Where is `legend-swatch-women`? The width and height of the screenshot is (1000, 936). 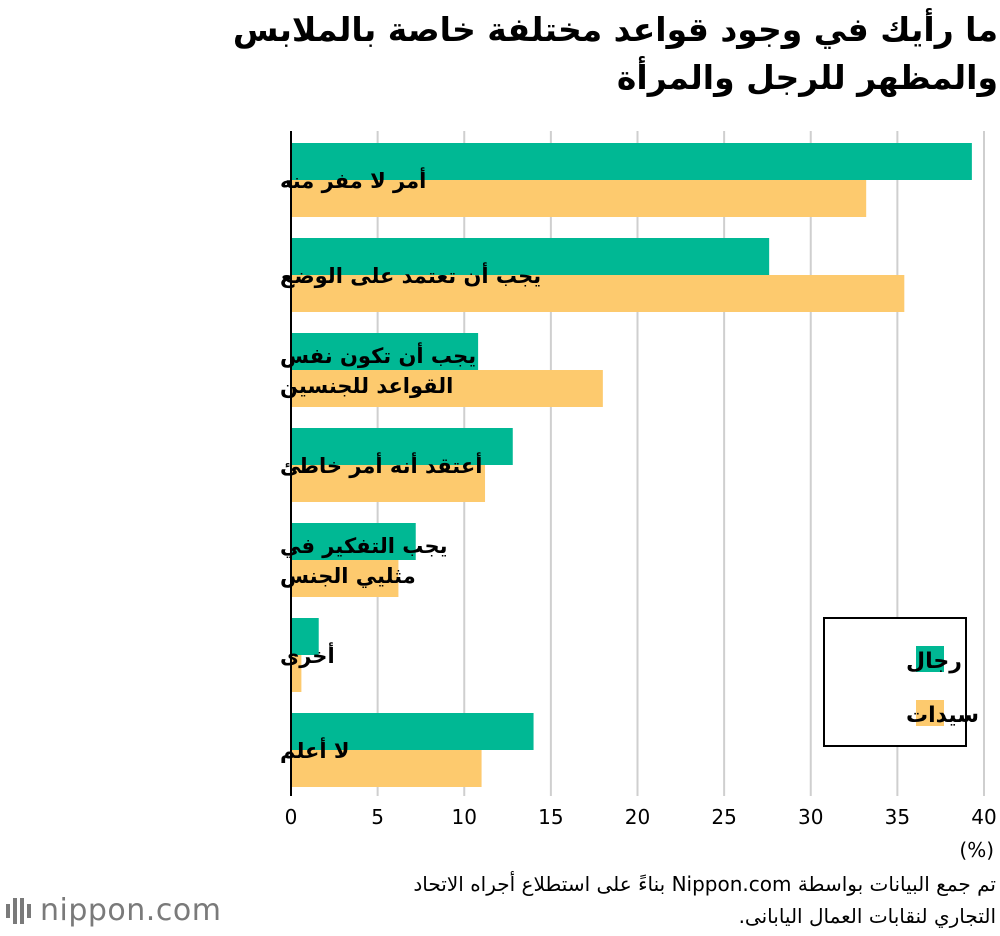 legend-swatch-women is located at coordinates (930, 713).